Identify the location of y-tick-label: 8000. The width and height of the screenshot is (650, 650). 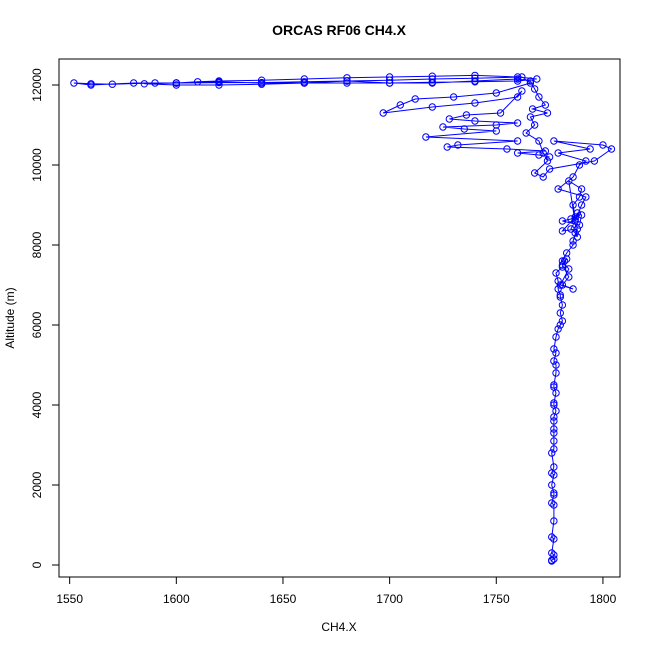
(37, 244).